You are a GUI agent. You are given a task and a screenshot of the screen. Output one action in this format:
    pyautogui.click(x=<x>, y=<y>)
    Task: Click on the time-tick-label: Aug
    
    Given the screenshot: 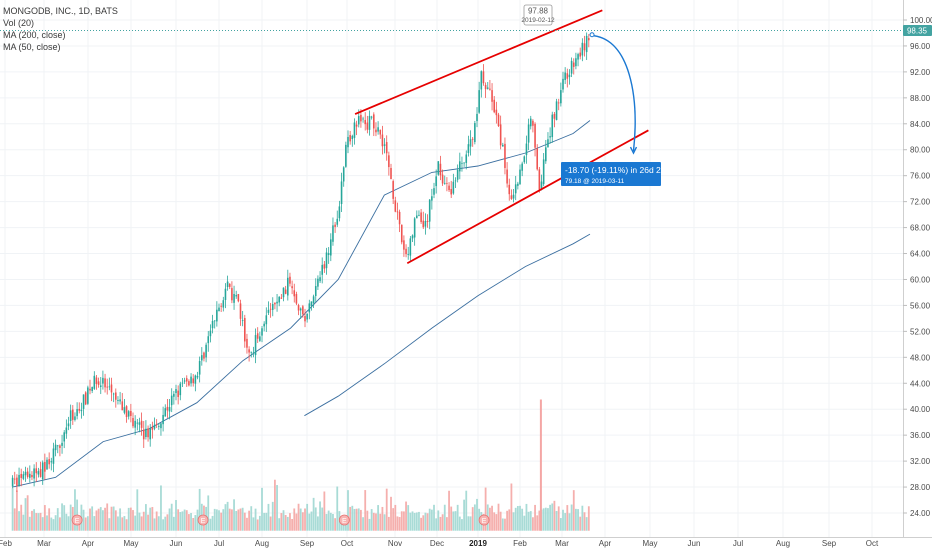 What is the action you would take?
    pyautogui.click(x=783, y=543)
    